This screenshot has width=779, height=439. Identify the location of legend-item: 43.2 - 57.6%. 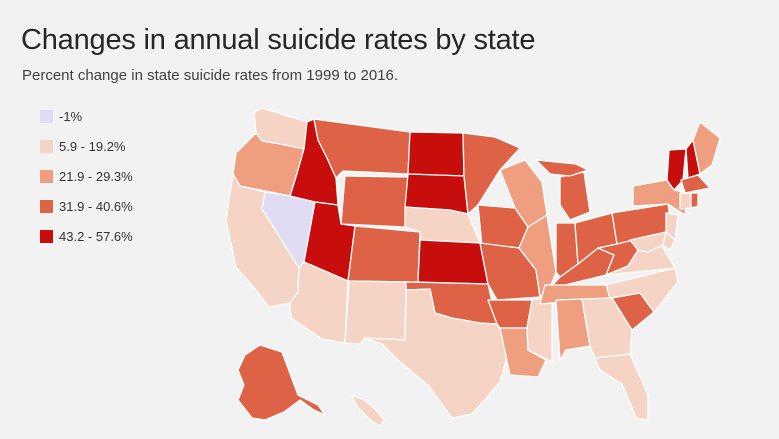
(86, 236).